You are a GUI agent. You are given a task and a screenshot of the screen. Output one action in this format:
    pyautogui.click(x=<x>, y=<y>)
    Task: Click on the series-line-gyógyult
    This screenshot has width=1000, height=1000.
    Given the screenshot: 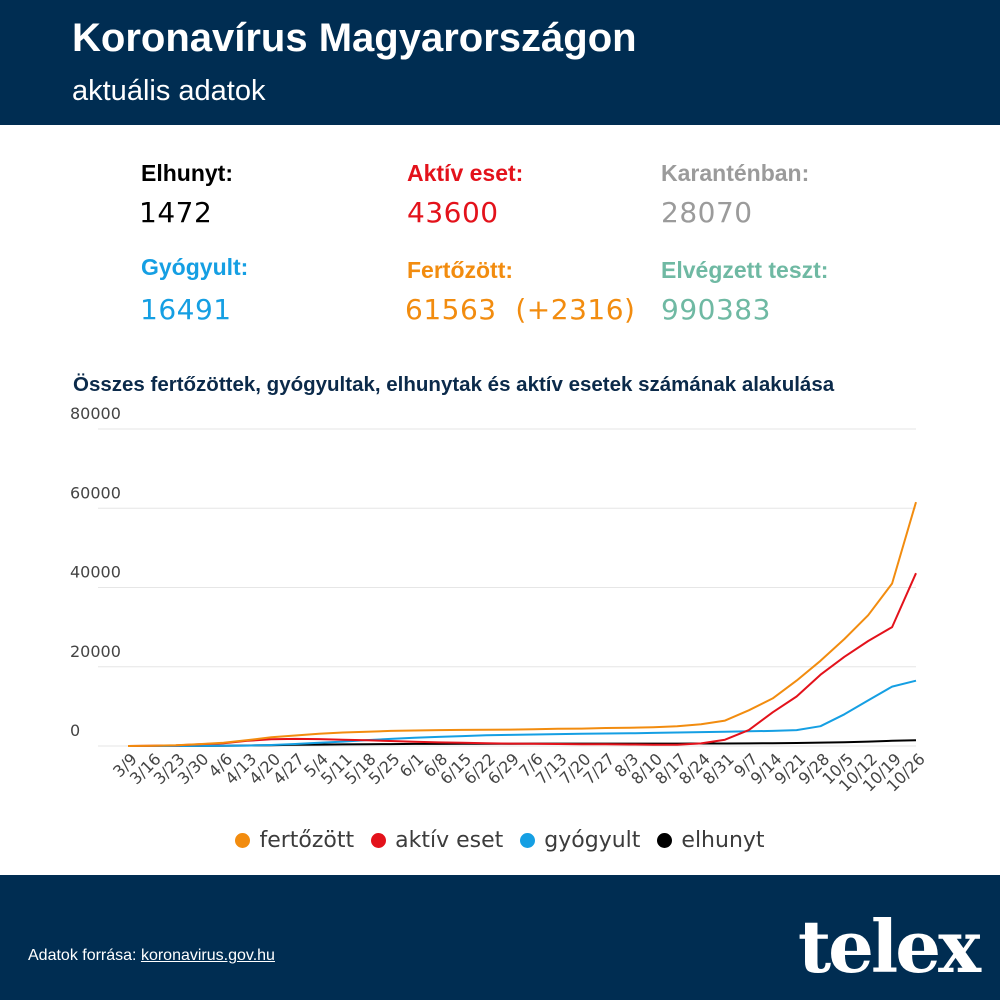 What is the action you would take?
    pyautogui.click(x=522, y=713)
    